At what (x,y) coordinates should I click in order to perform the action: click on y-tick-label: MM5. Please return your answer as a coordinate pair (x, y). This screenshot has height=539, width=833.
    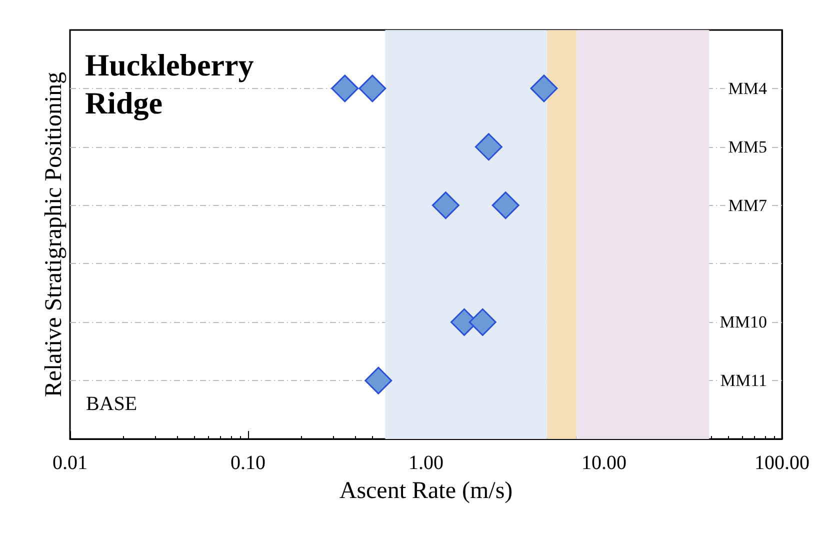
    Looking at the image, I should click on (747, 146).